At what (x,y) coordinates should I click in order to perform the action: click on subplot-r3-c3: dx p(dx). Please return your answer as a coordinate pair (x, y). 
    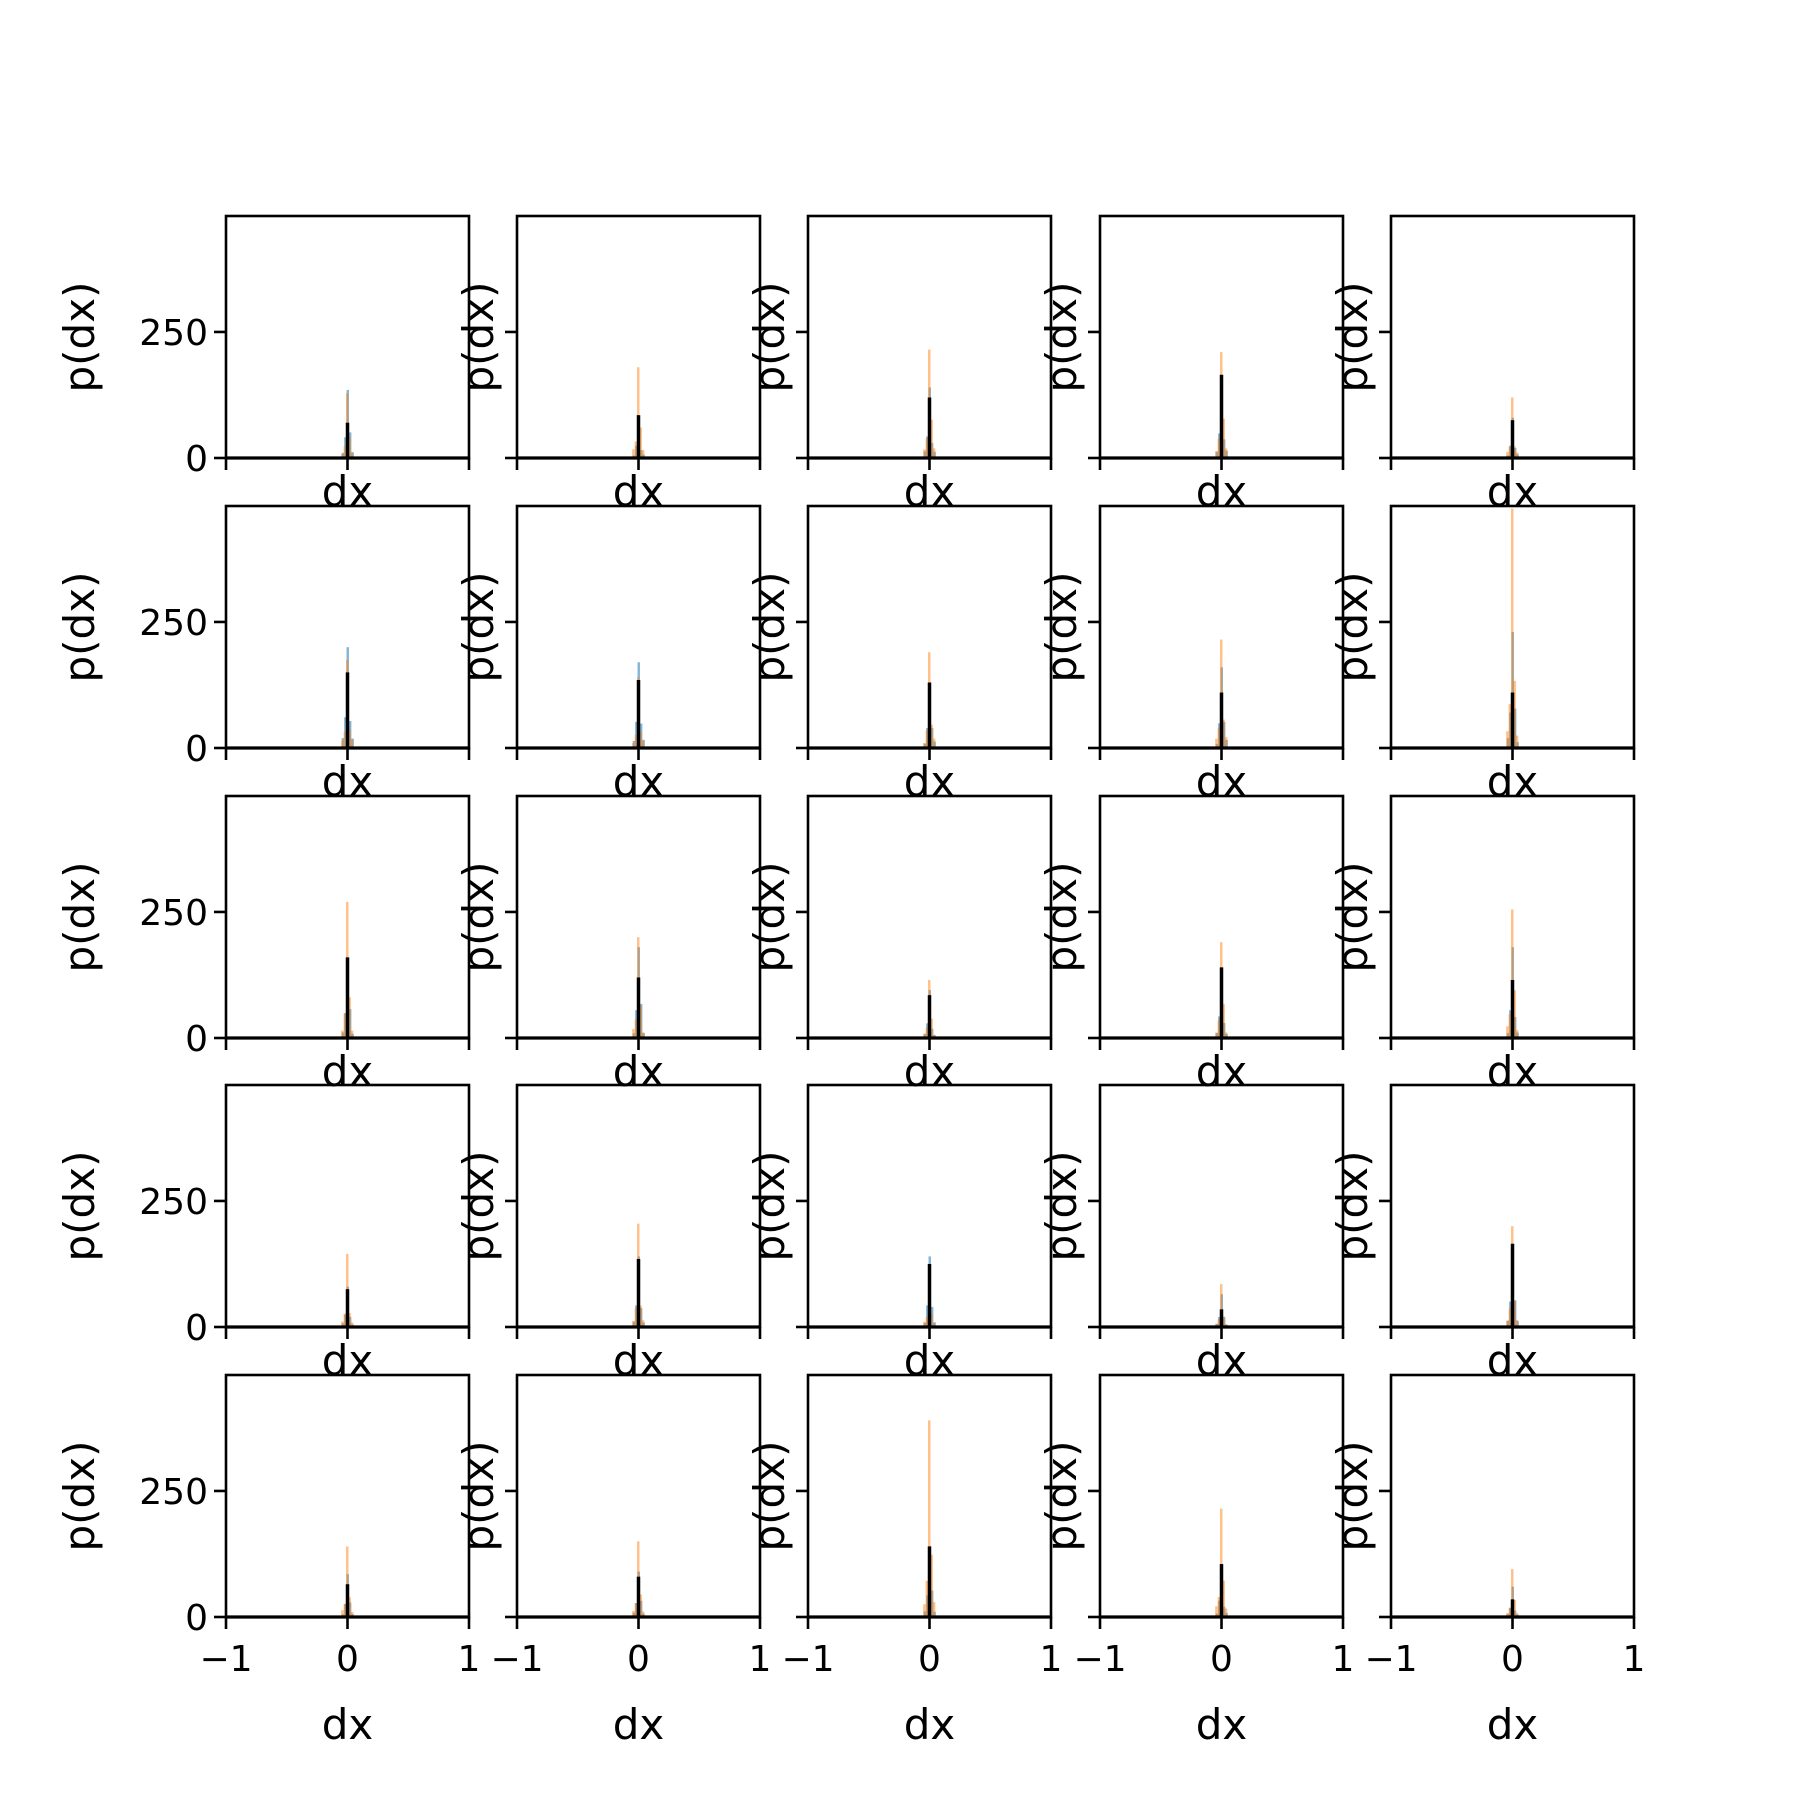
    Looking at the image, I should click on (1191, 1234).